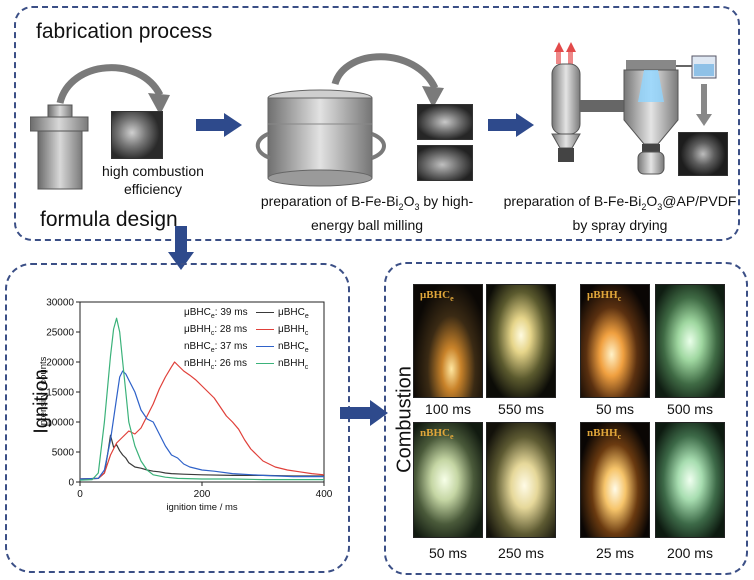 The height and width of the screenshot is (580, 754). I want to click on delay-item: nBHHc: 26 ms, so click(216, 365).